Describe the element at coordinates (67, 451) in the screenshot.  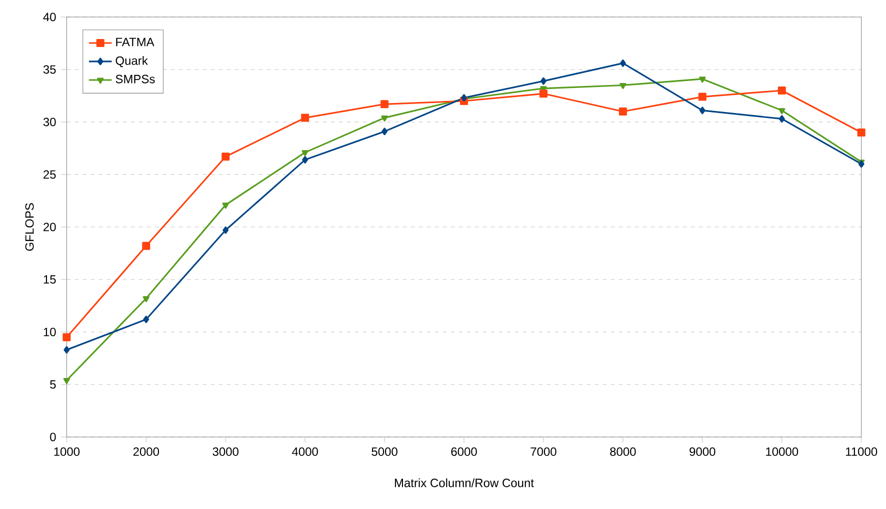
I see `x-tick-label: 1000` at that location.